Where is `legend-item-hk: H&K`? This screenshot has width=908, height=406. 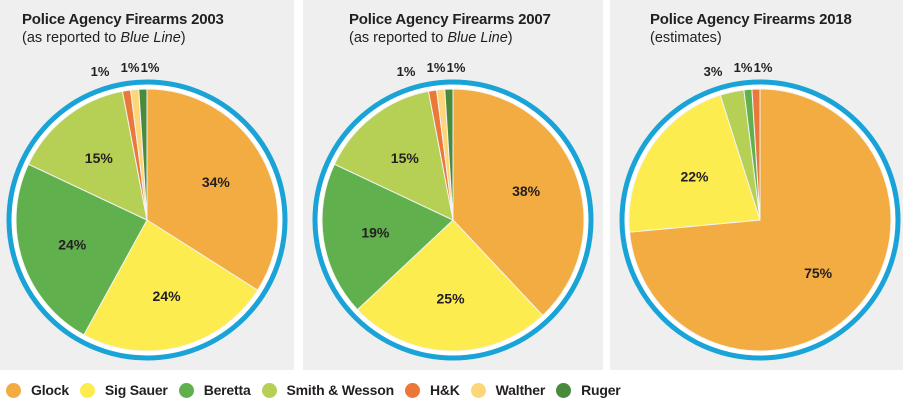
legend-item-hk: H&K is located at coordinates (432, 390).